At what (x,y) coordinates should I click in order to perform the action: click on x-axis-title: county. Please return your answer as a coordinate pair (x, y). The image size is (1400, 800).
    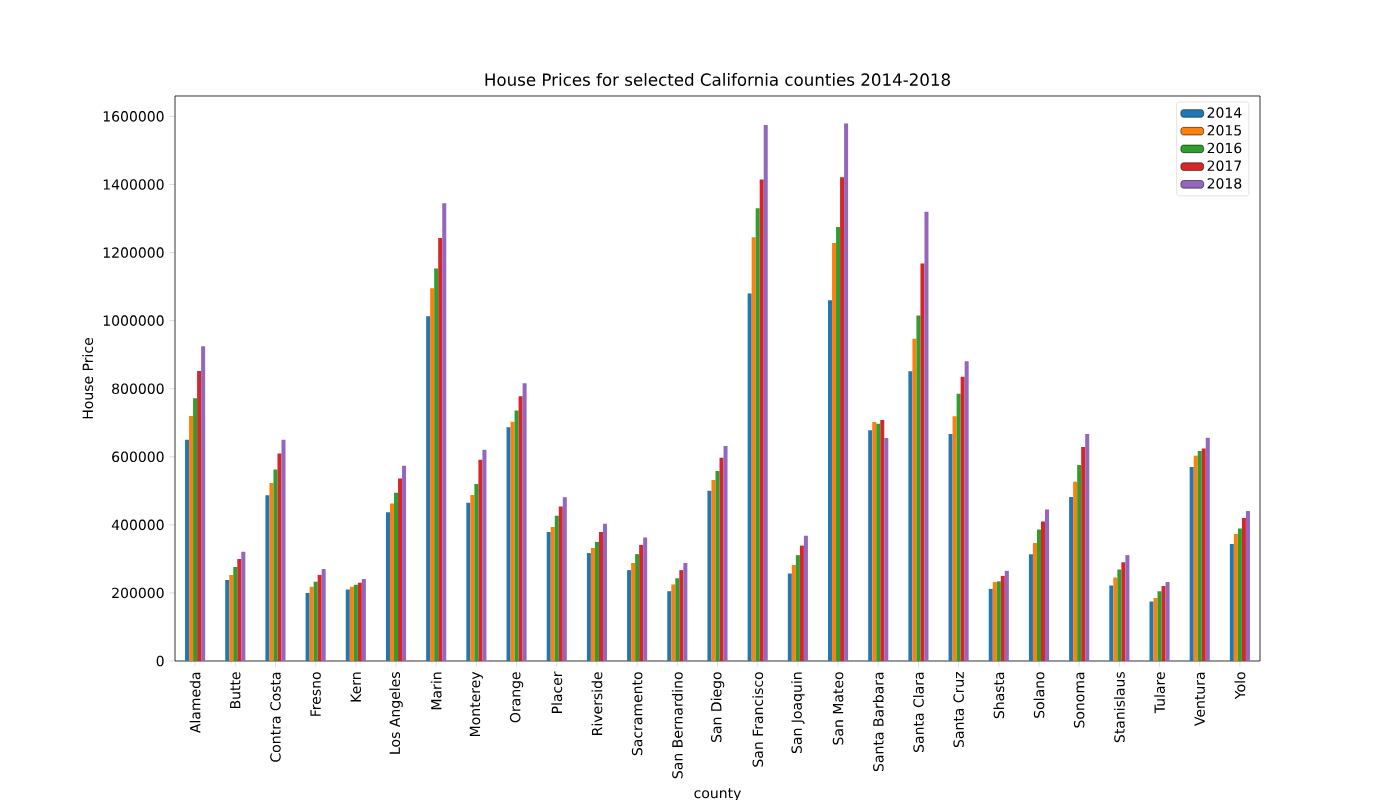
    Looking at the image, I should click on (717, 794).